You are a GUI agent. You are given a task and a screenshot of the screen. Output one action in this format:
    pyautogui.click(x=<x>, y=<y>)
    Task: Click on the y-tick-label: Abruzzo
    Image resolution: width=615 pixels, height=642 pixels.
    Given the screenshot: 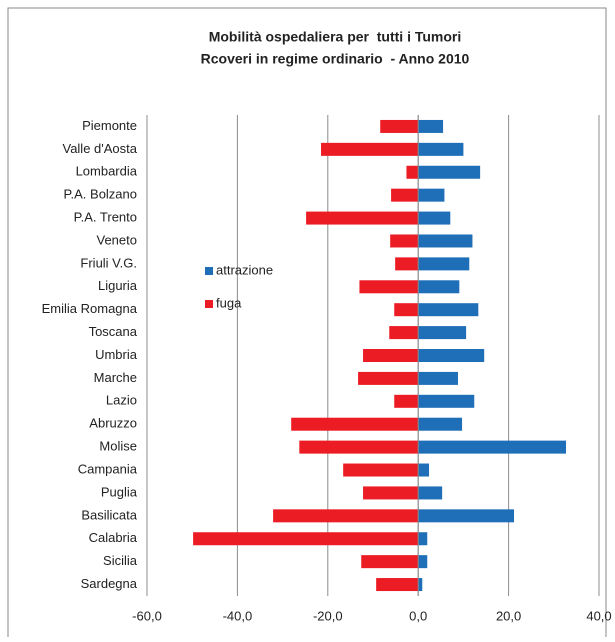 What is the action you would take?
    pyautogui.click(x=113, y=423)
    